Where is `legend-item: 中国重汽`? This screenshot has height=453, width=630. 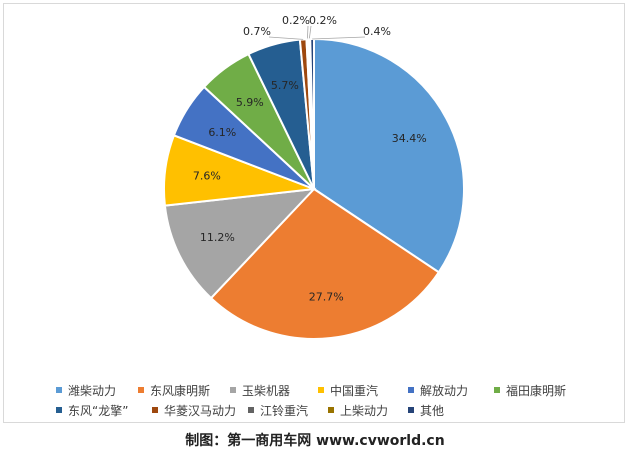
legend-item: 中国重汽 is located at coordinates (363, 390).